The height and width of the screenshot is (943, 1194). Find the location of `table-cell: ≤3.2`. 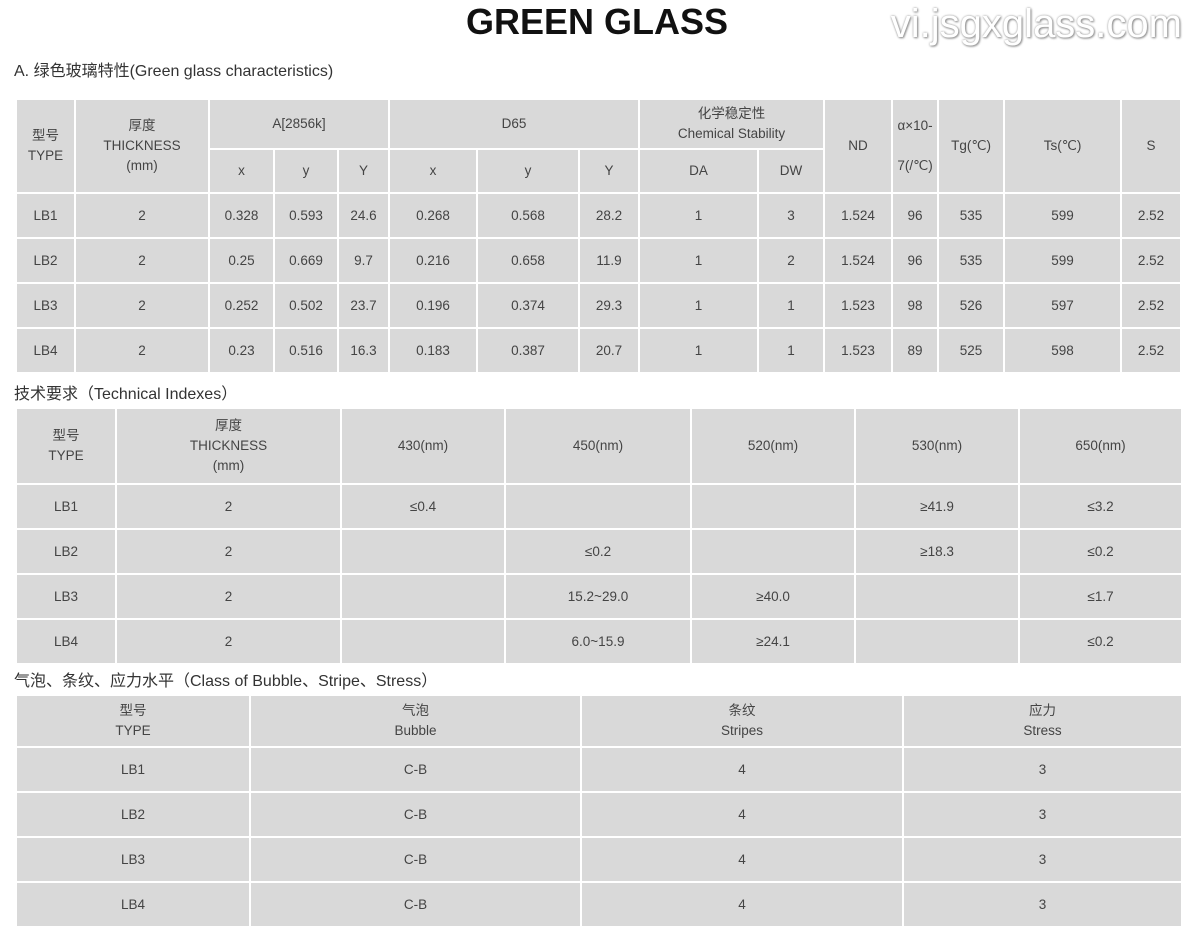

table-cell: ≤3.2 is located at coordinates (1100, 506).